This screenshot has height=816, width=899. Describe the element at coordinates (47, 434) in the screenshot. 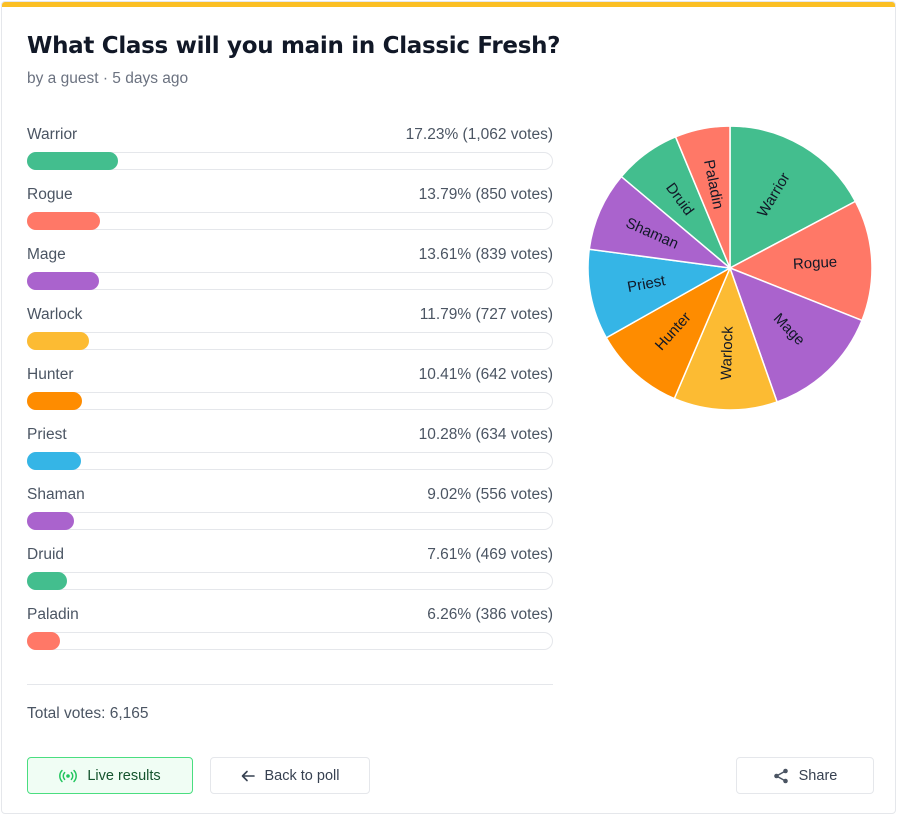

I see `result-label: Priest` at that location.